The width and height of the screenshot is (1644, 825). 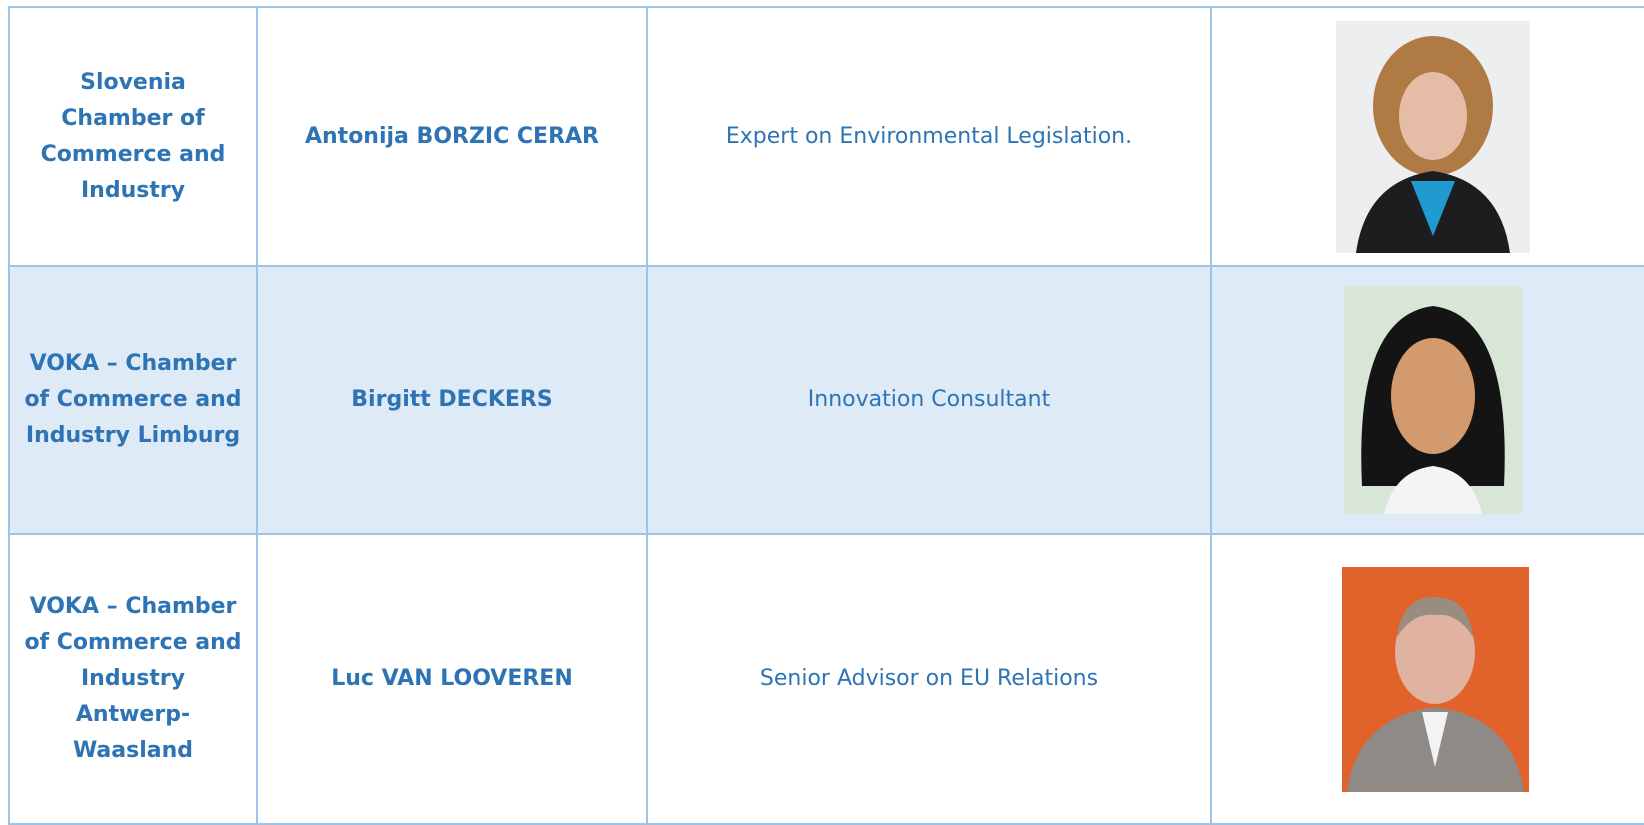 What do you see at coordinates (452, 679) in the screenshot?
I see `person-name: Luc VAN LOOVEREN` at bounding box center [452, 679].